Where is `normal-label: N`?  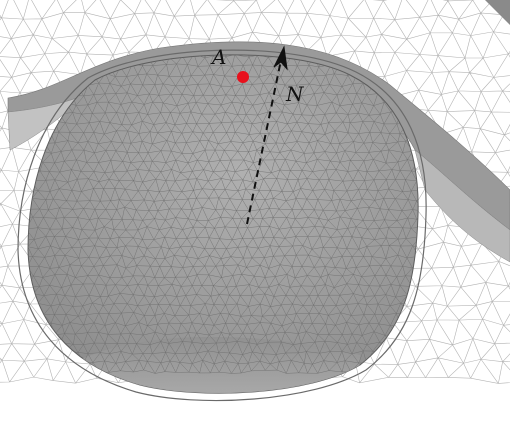
normal-label: N is located at coordinates (295, 94).